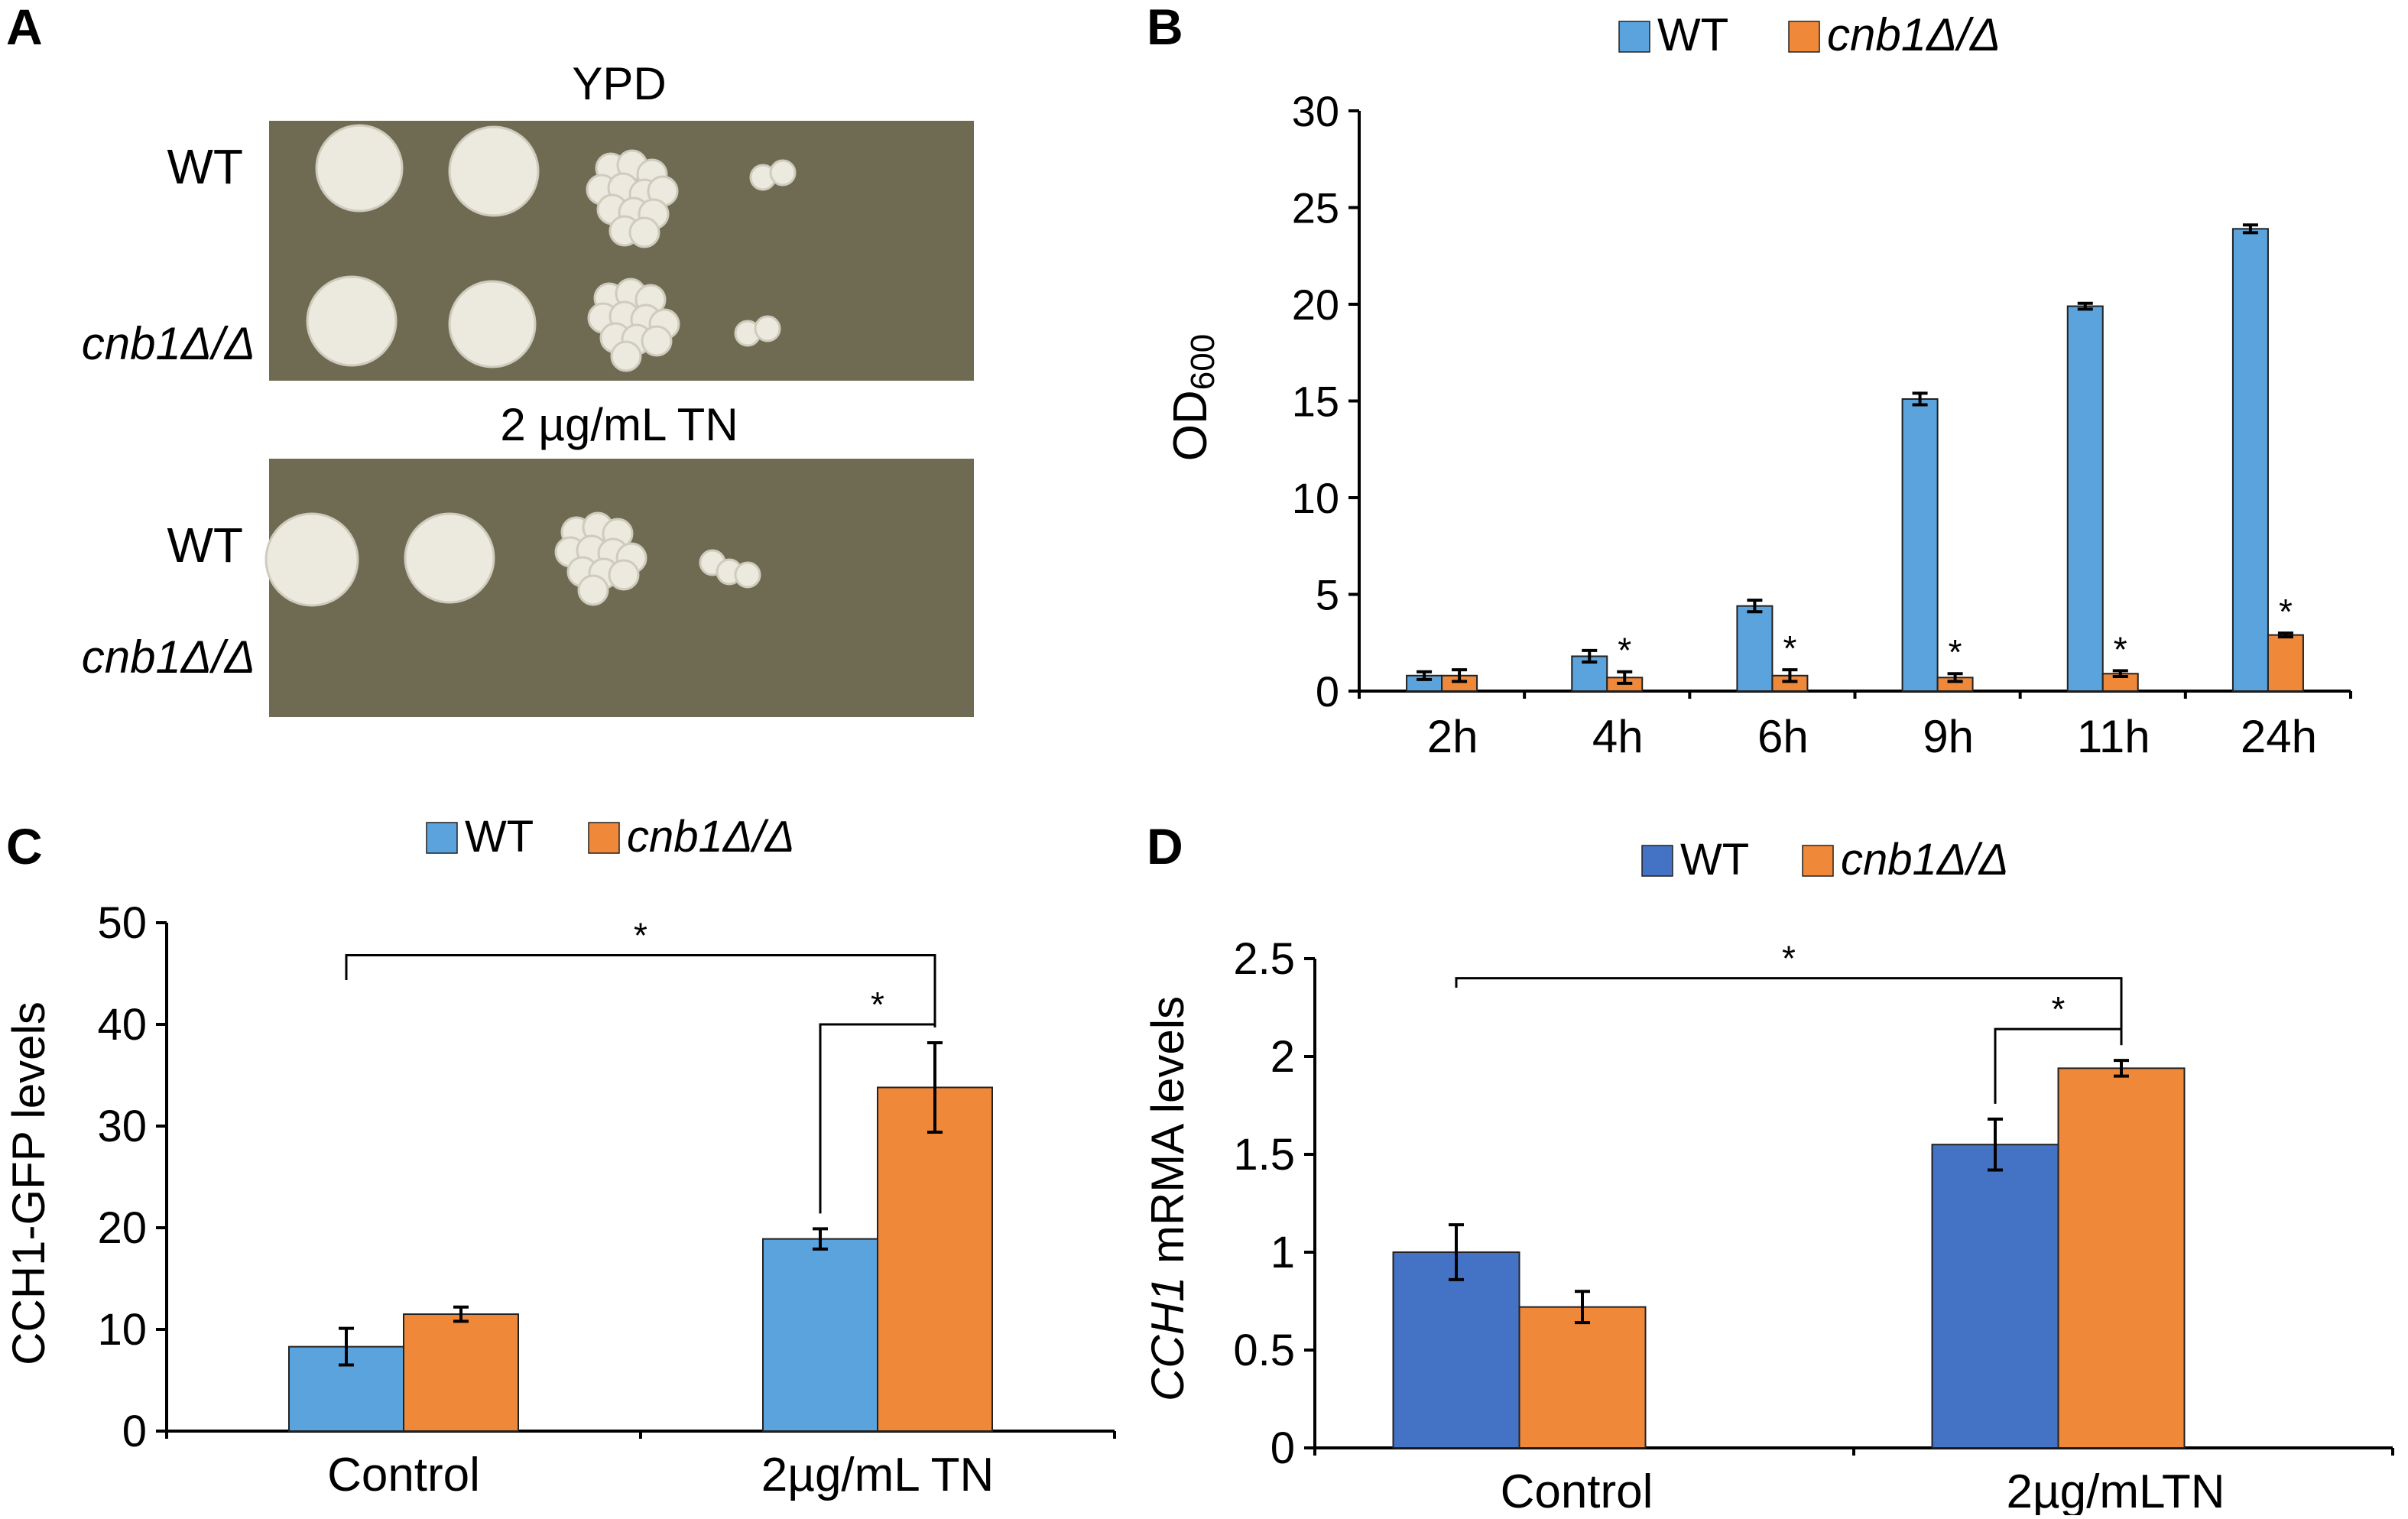 This screenshot has width=2408, height=1519. What do you see at coordinates (1328, 595) in the screenshot?
I see `y-tick-label: 5` at bounding box center [1328, 595].